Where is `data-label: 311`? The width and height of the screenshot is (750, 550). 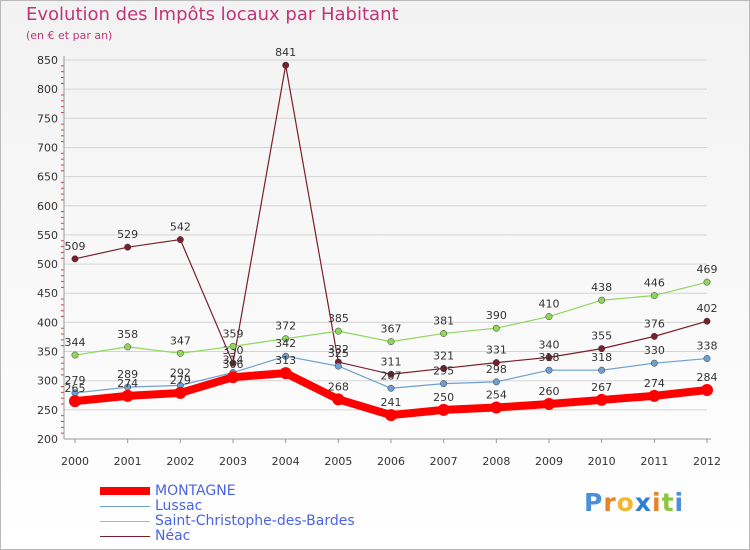 data-label: 311 is located at coordinates (391, 361).